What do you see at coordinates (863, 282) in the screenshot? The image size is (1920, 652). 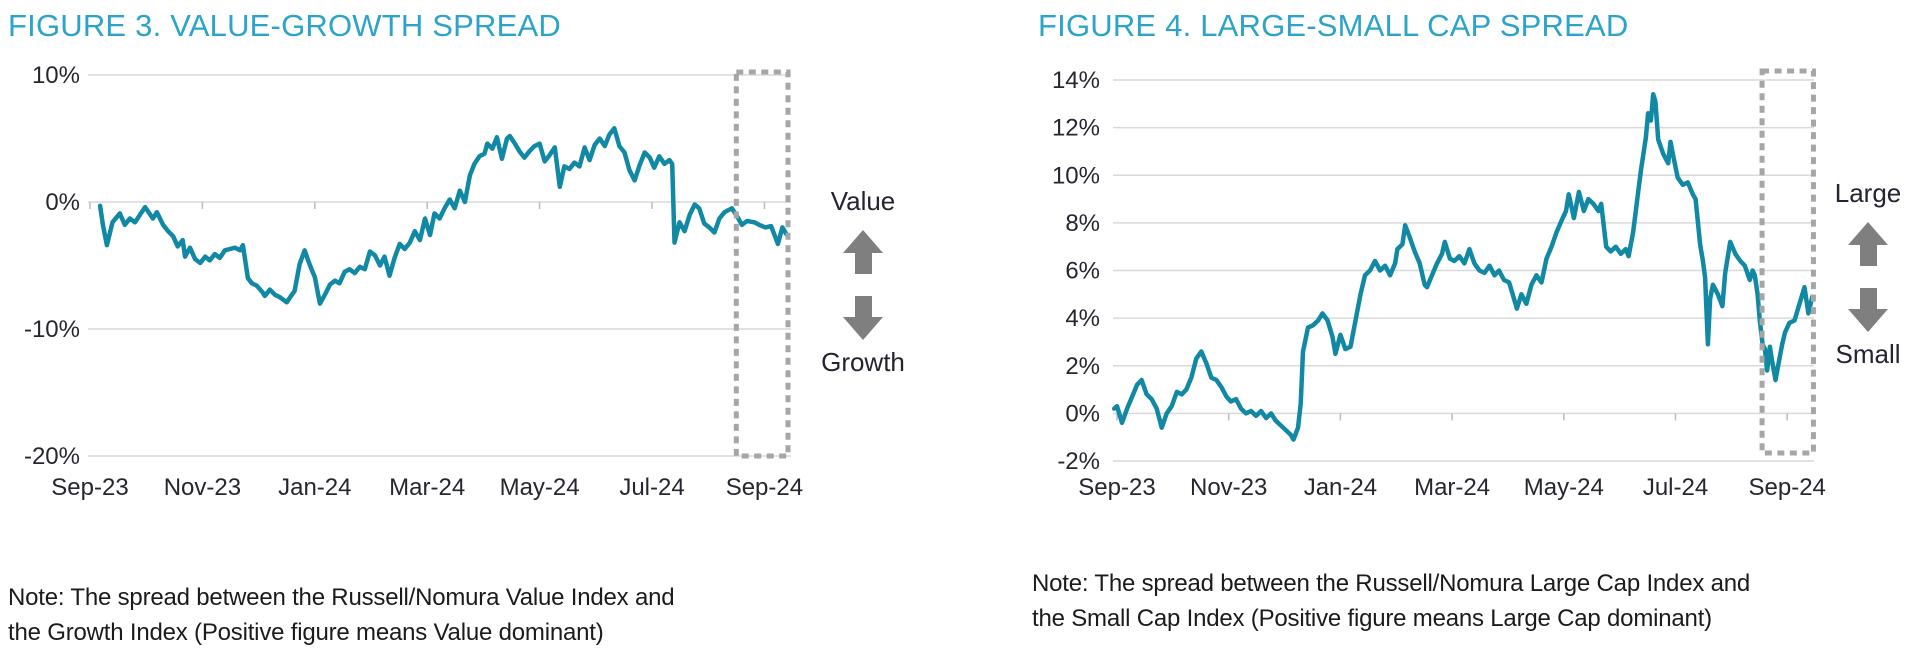 I see `value-growth-annotation: Value Growth` at bounding box center [863, 282].